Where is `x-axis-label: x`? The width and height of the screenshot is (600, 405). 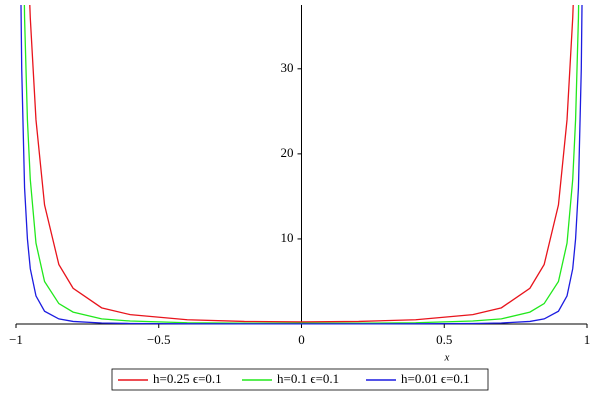 x-axis-label: x is located at coordinates (447, 358).